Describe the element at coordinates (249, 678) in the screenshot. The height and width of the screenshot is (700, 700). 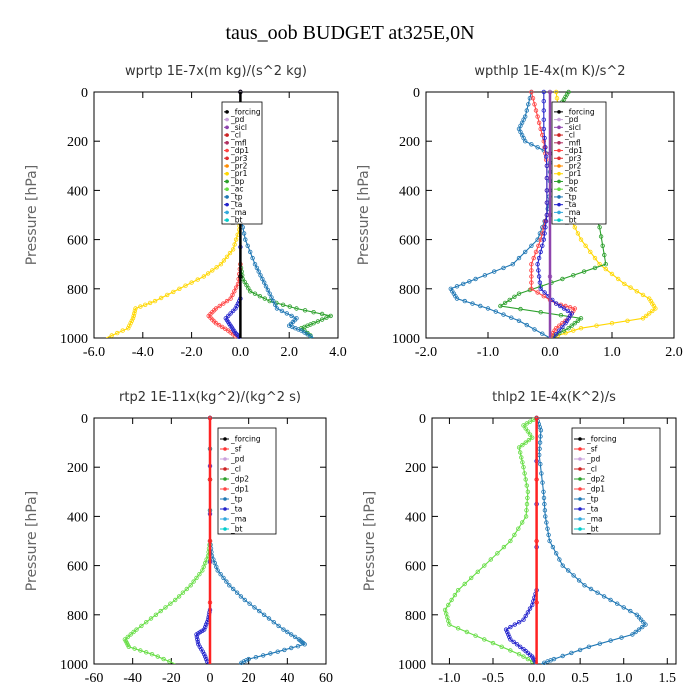
I see `x-tick-label: 20` at that location.